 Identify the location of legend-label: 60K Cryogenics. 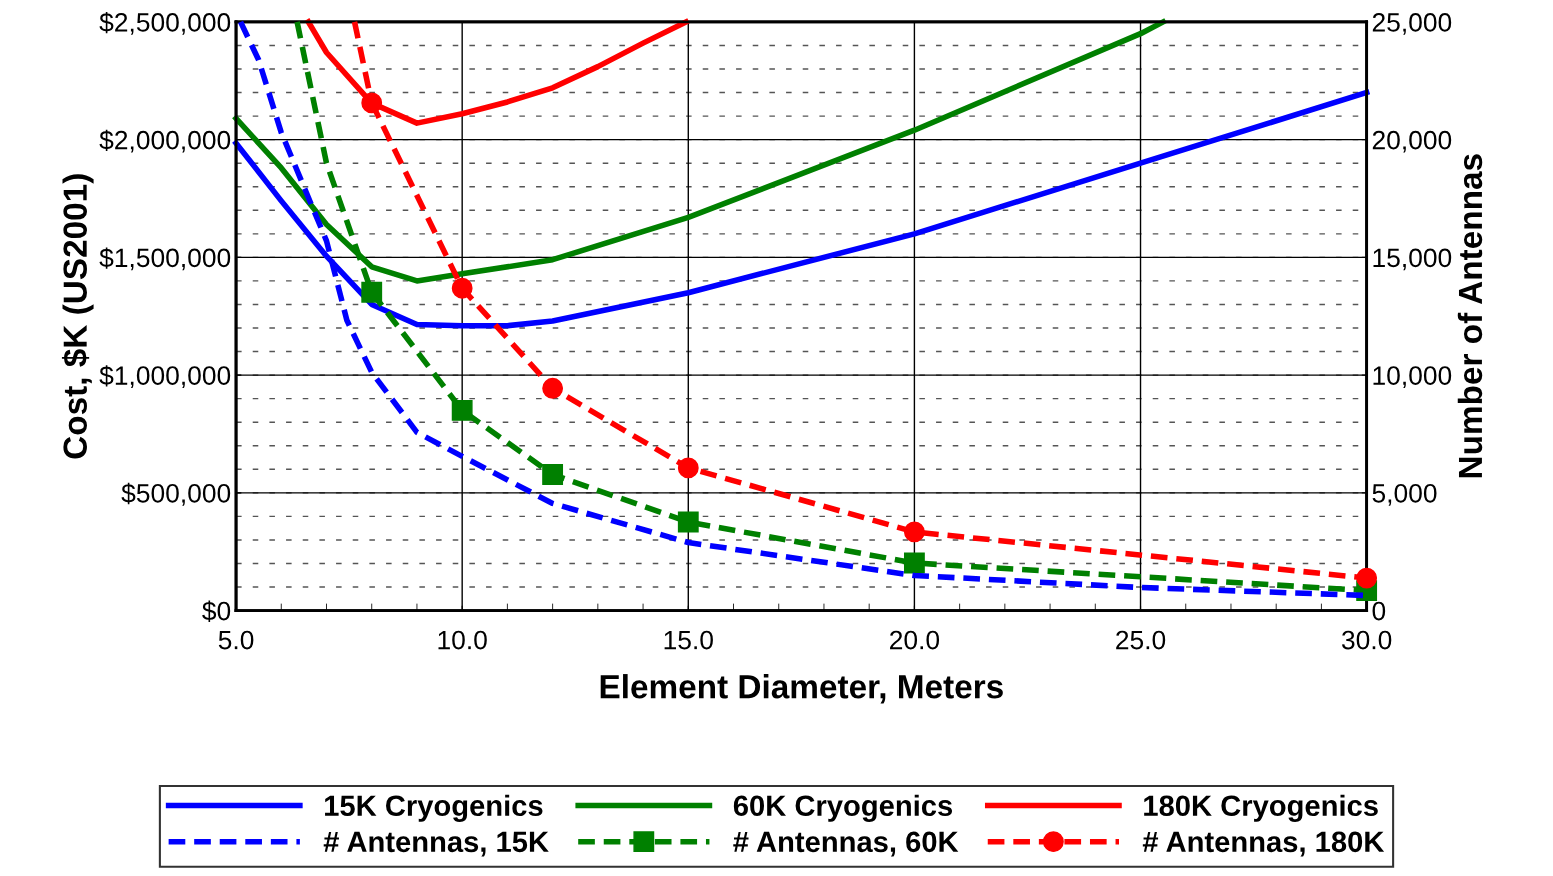
(843, 808).